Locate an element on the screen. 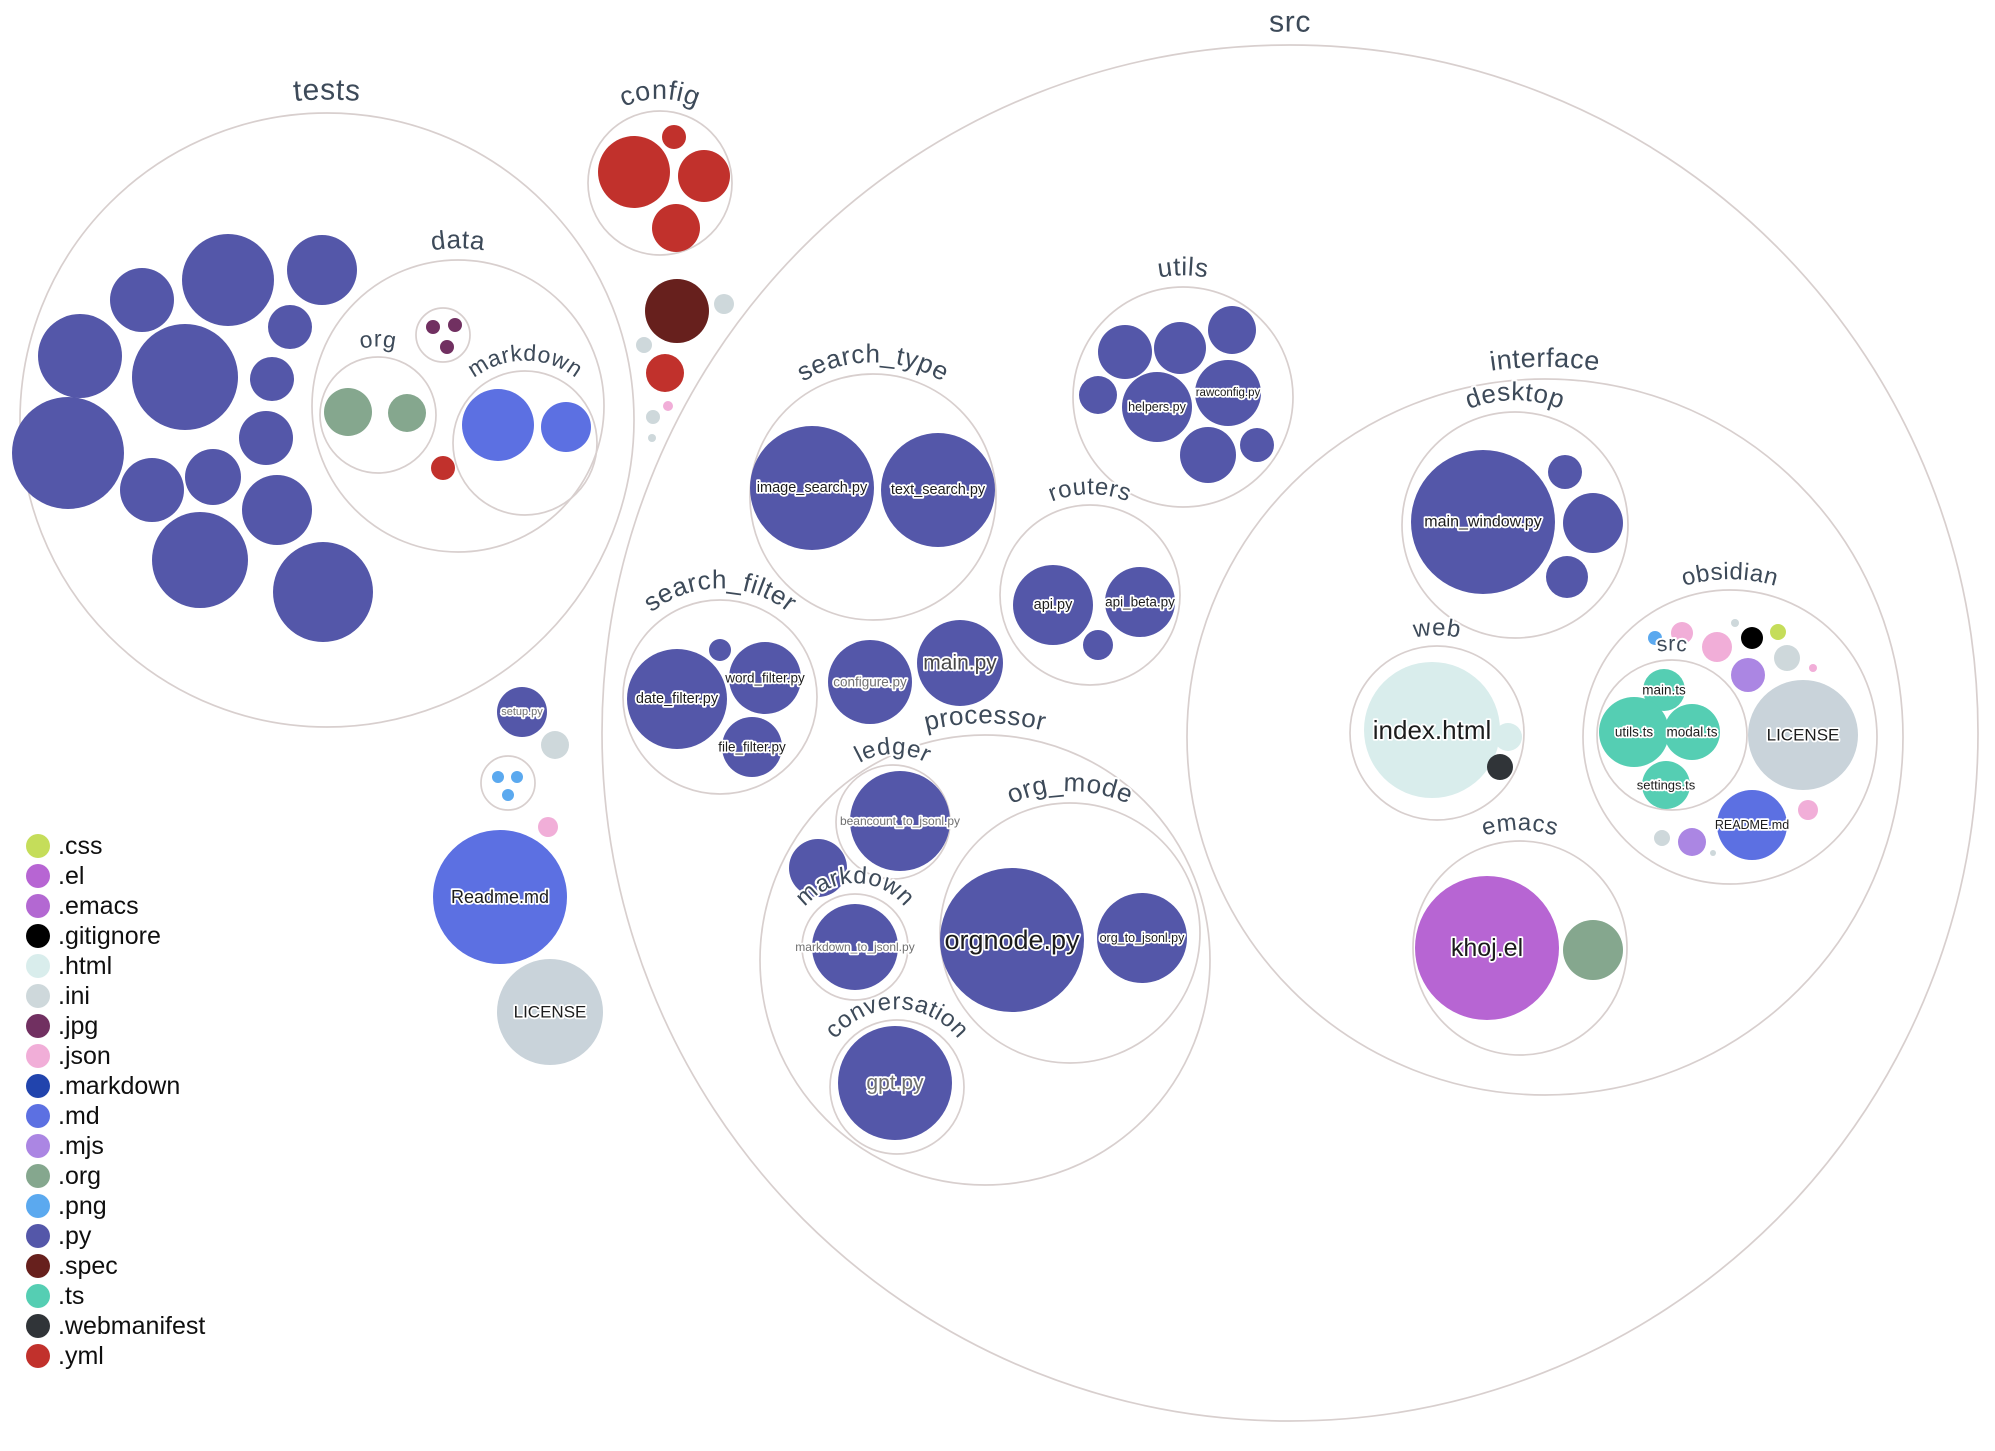 This screenshot has width=1995, height=1451. file-circle-text_search.py is located at coordinates (938, 490).